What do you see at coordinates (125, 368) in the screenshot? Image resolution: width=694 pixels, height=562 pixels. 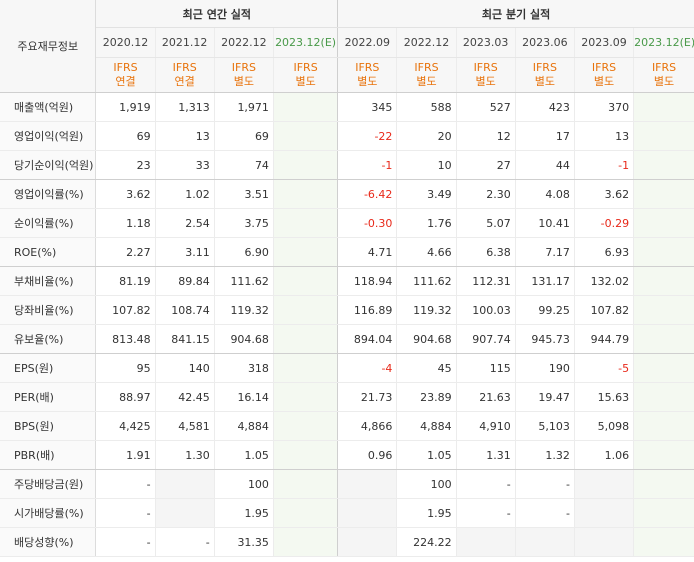 I see `annual-value-cell: 95` at bounding box center [125, 368].